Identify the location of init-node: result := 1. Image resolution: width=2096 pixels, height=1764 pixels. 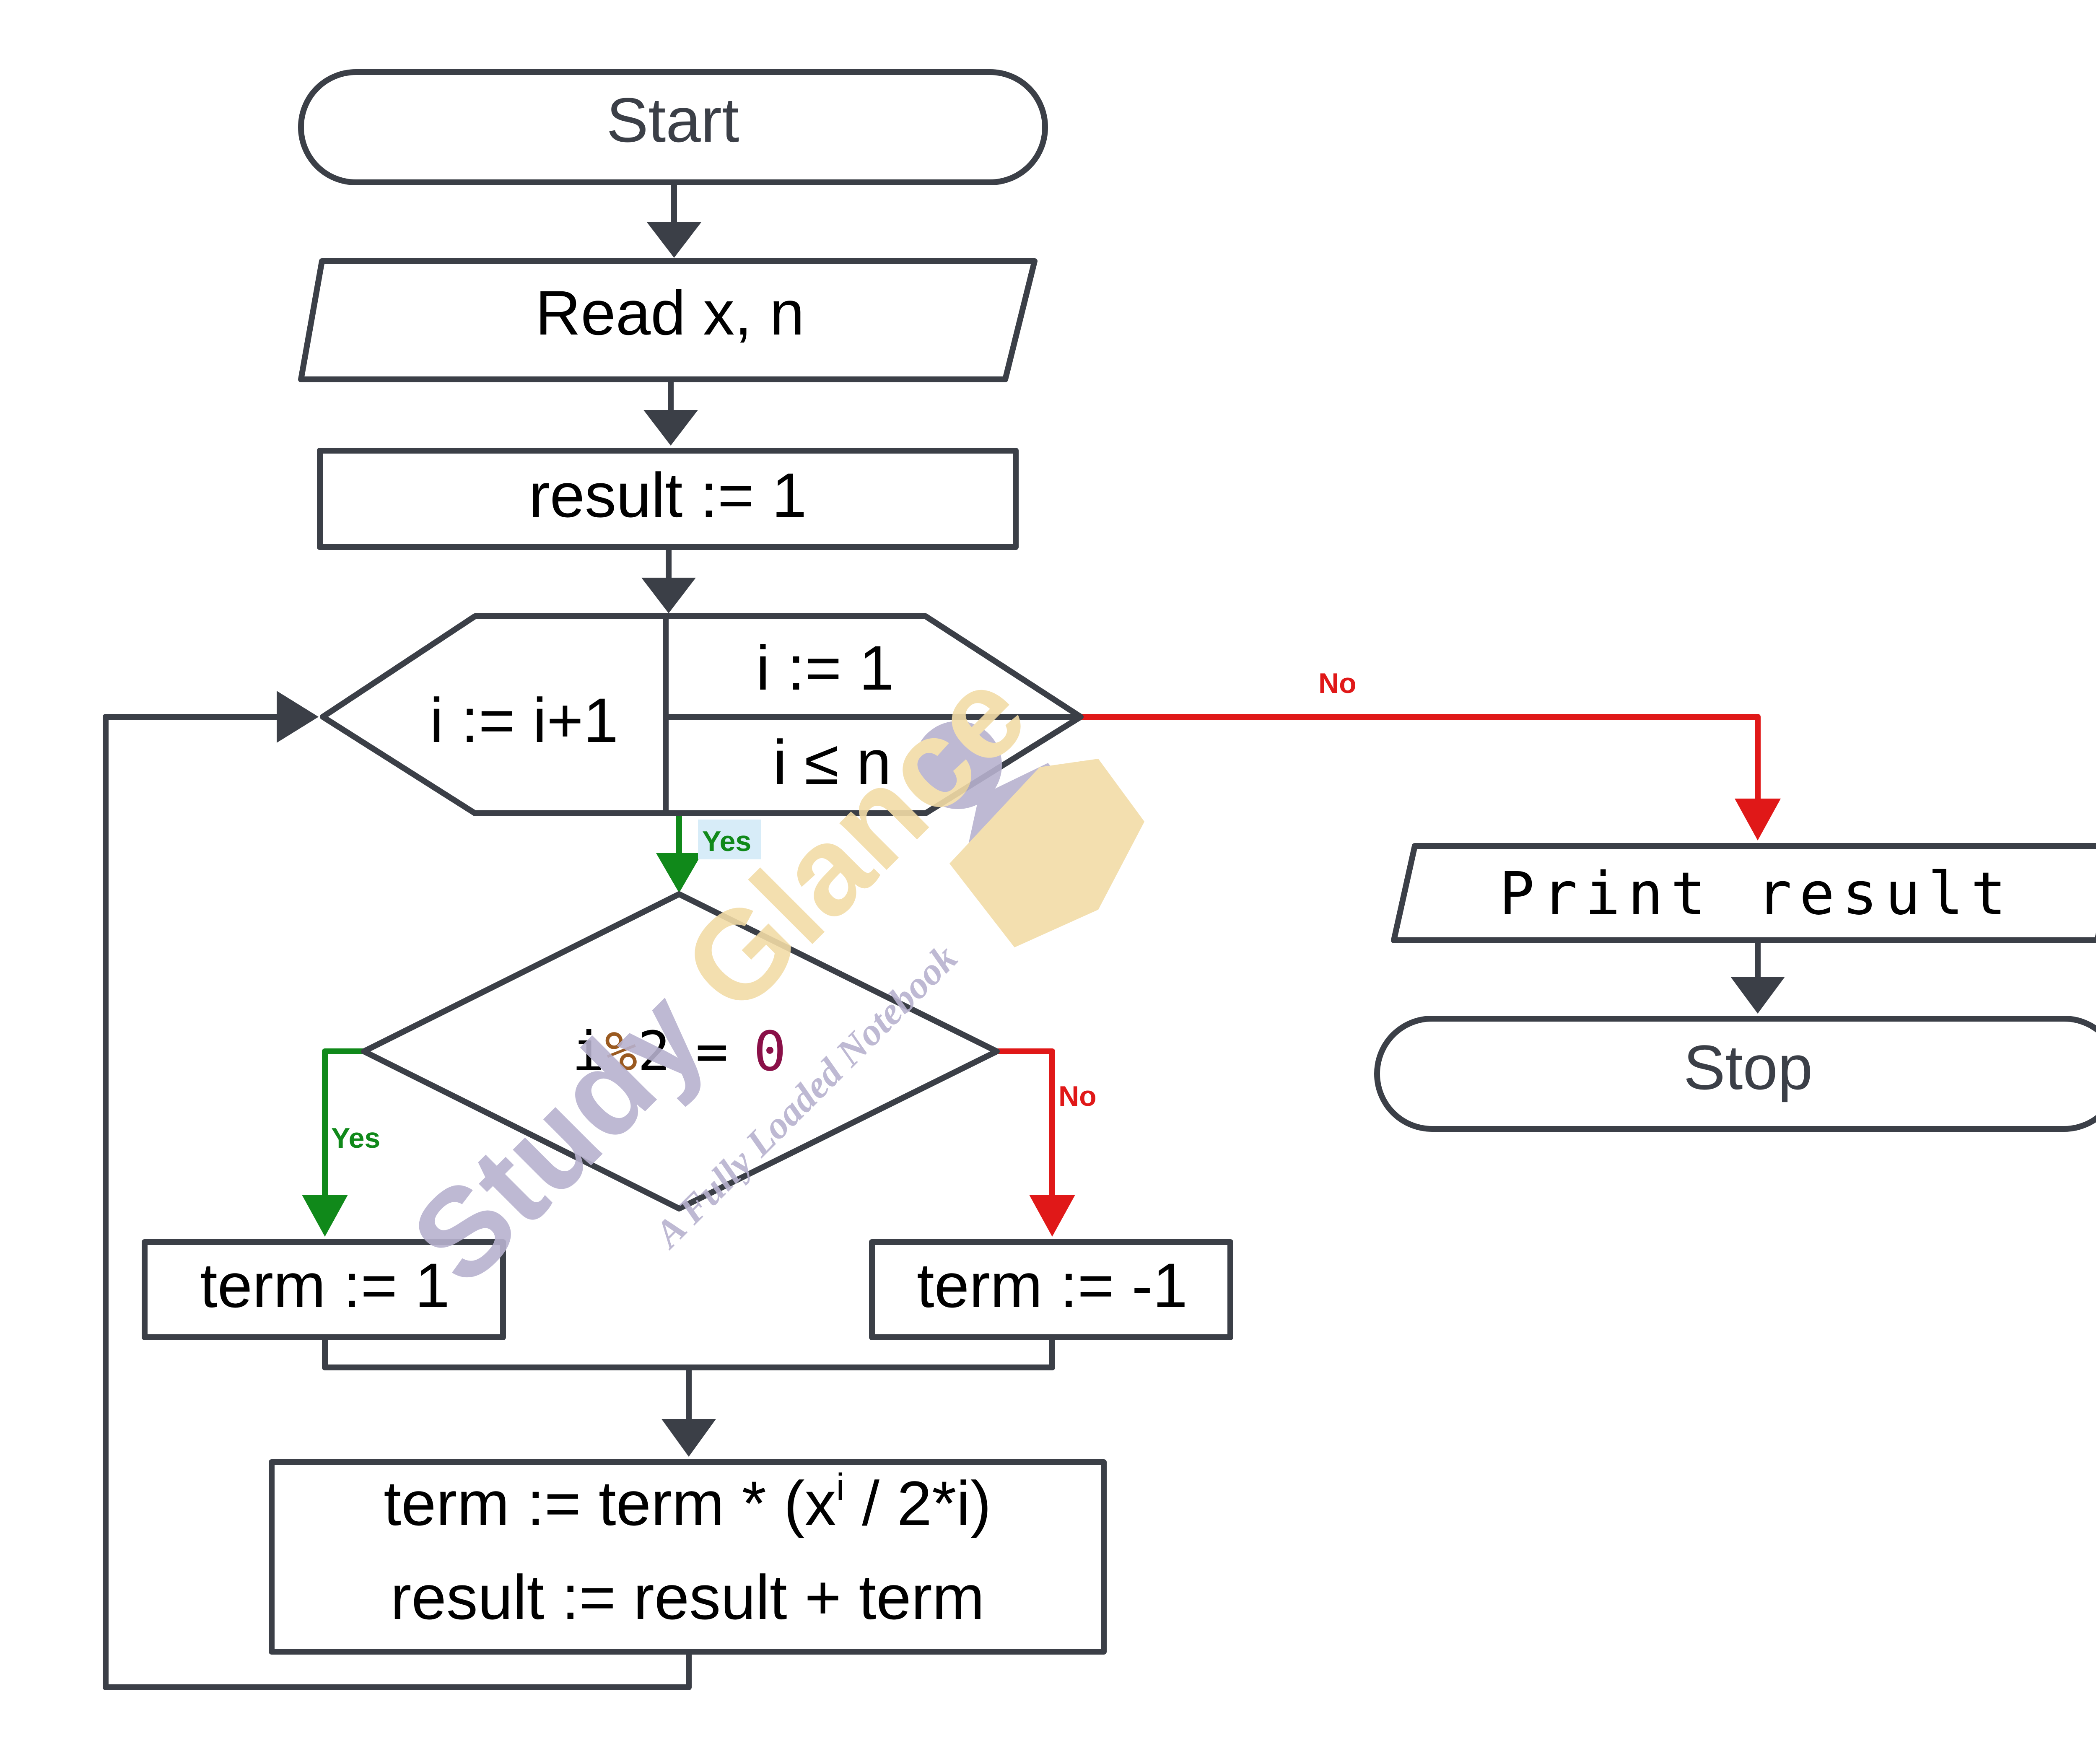
(668, 499).